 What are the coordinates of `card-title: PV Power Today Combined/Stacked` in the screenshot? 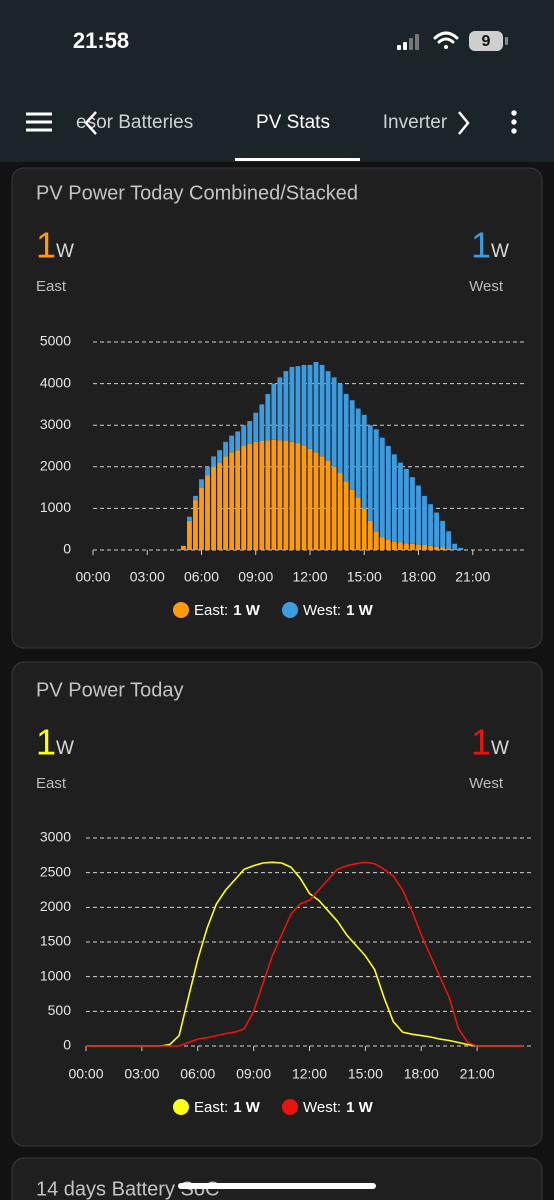 It's located at (197, 193).